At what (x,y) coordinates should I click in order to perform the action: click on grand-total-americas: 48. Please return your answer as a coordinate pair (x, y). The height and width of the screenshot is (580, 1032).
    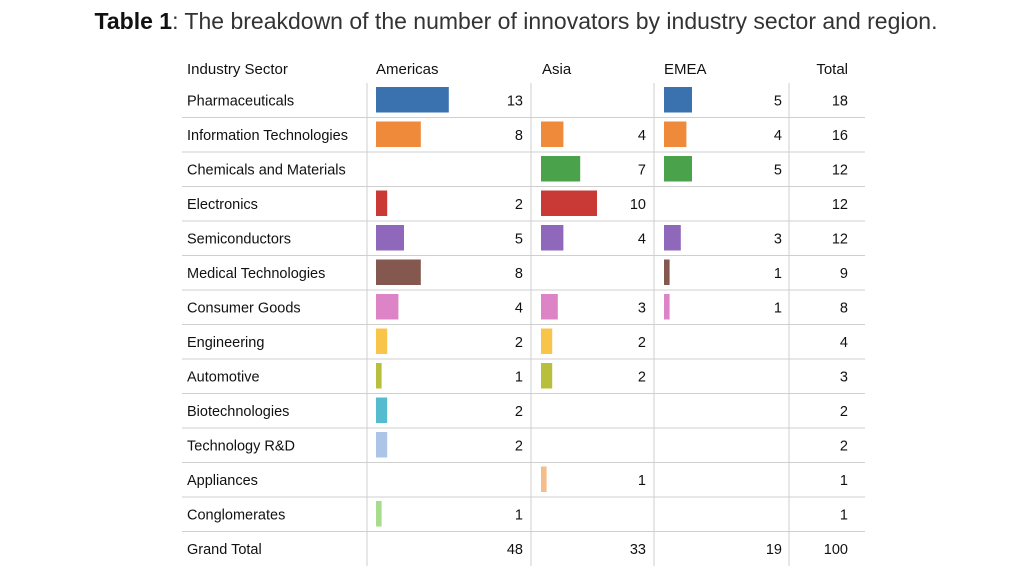
    Looking at the image, I should click on (515, 550).